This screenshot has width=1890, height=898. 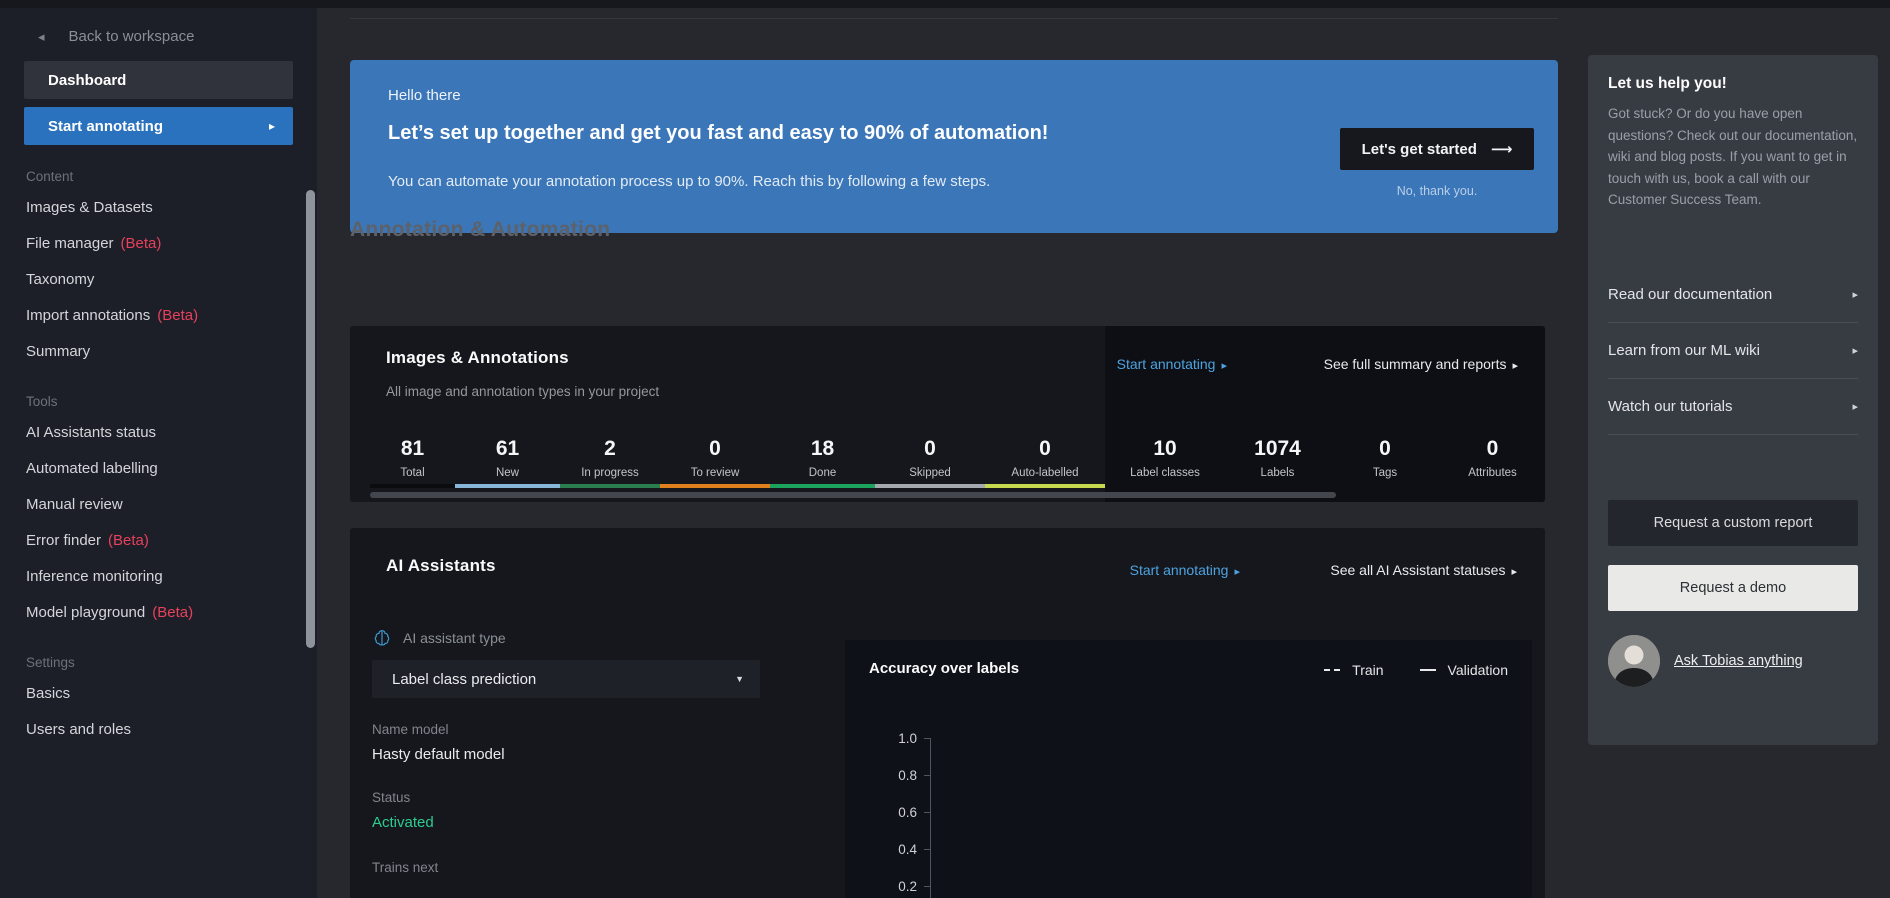 What do you see at coordinates (74, 504) in the screenshot?
I see `nav-label: Manual review` at bounding box center [74, 504].